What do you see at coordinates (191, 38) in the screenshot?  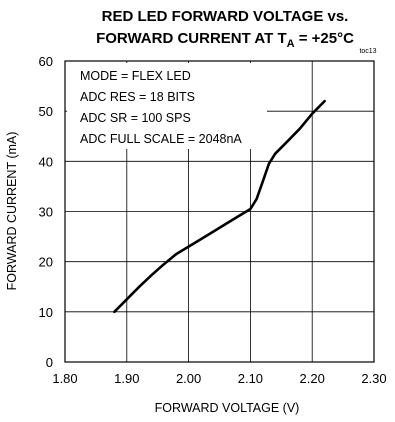 I see `chart-title-line-2-prefix: FORWARD CURRENT AT T` at bounding box center [191, 38].